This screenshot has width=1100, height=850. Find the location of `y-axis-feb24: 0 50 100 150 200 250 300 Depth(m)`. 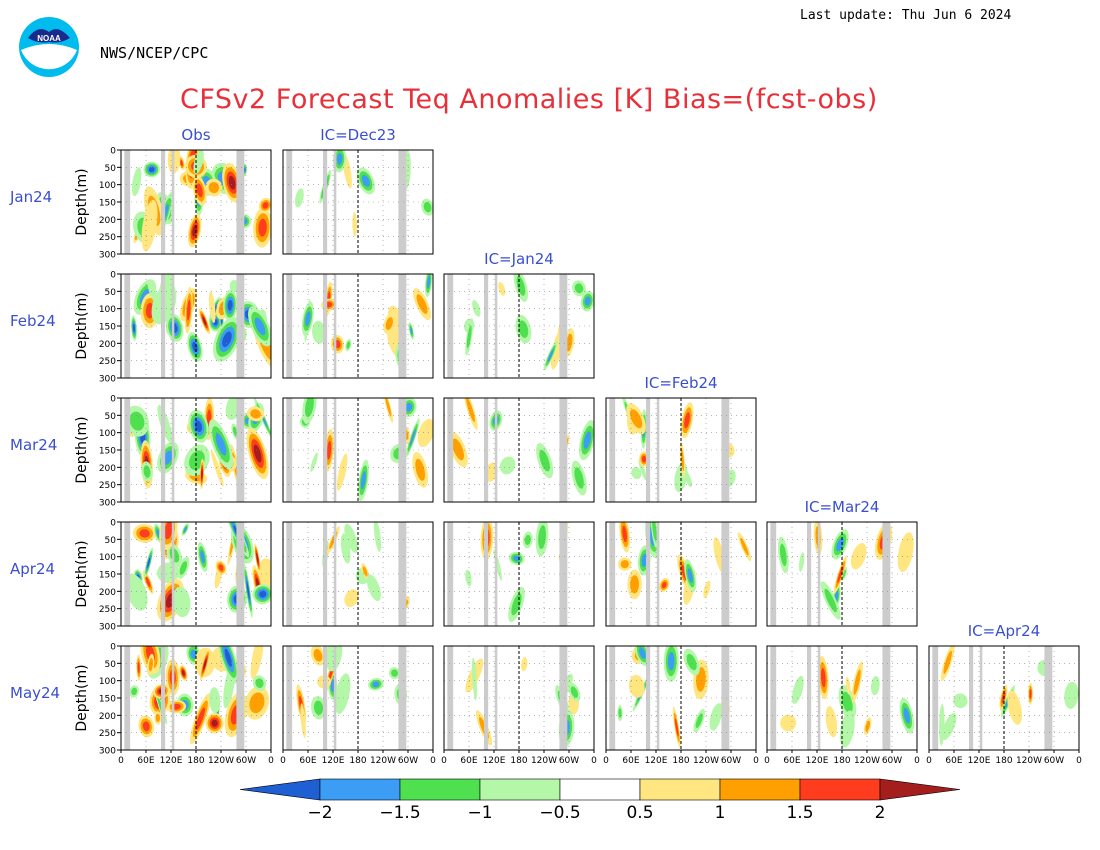

y-axis-feb24: 0 50 100 150 200 250 300 Depth(m) is located at coordinates (98, 328).